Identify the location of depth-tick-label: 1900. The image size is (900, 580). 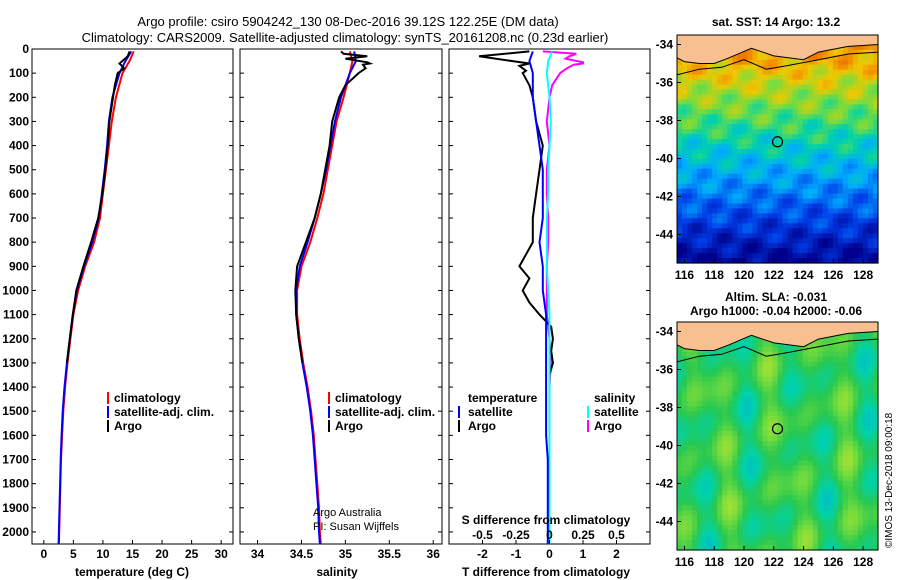
(15, 508).